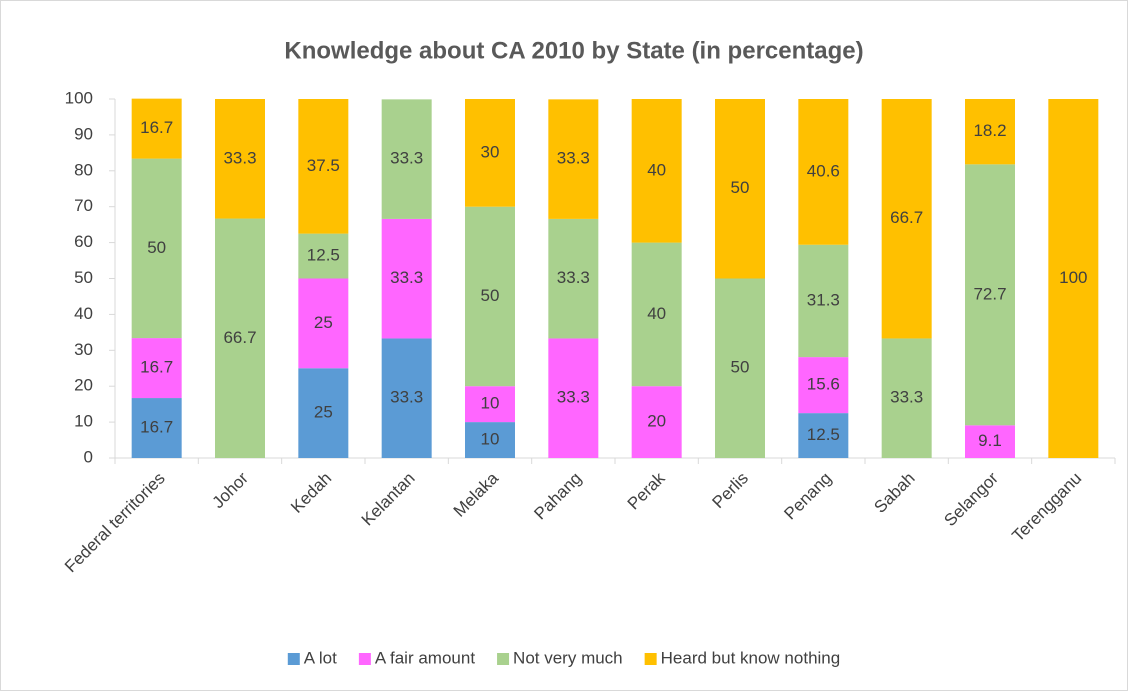  What do you see at coordinates (83, 385) in the screenshot?
I see `y-tick-label: 20` at bounding box center [83, 385].